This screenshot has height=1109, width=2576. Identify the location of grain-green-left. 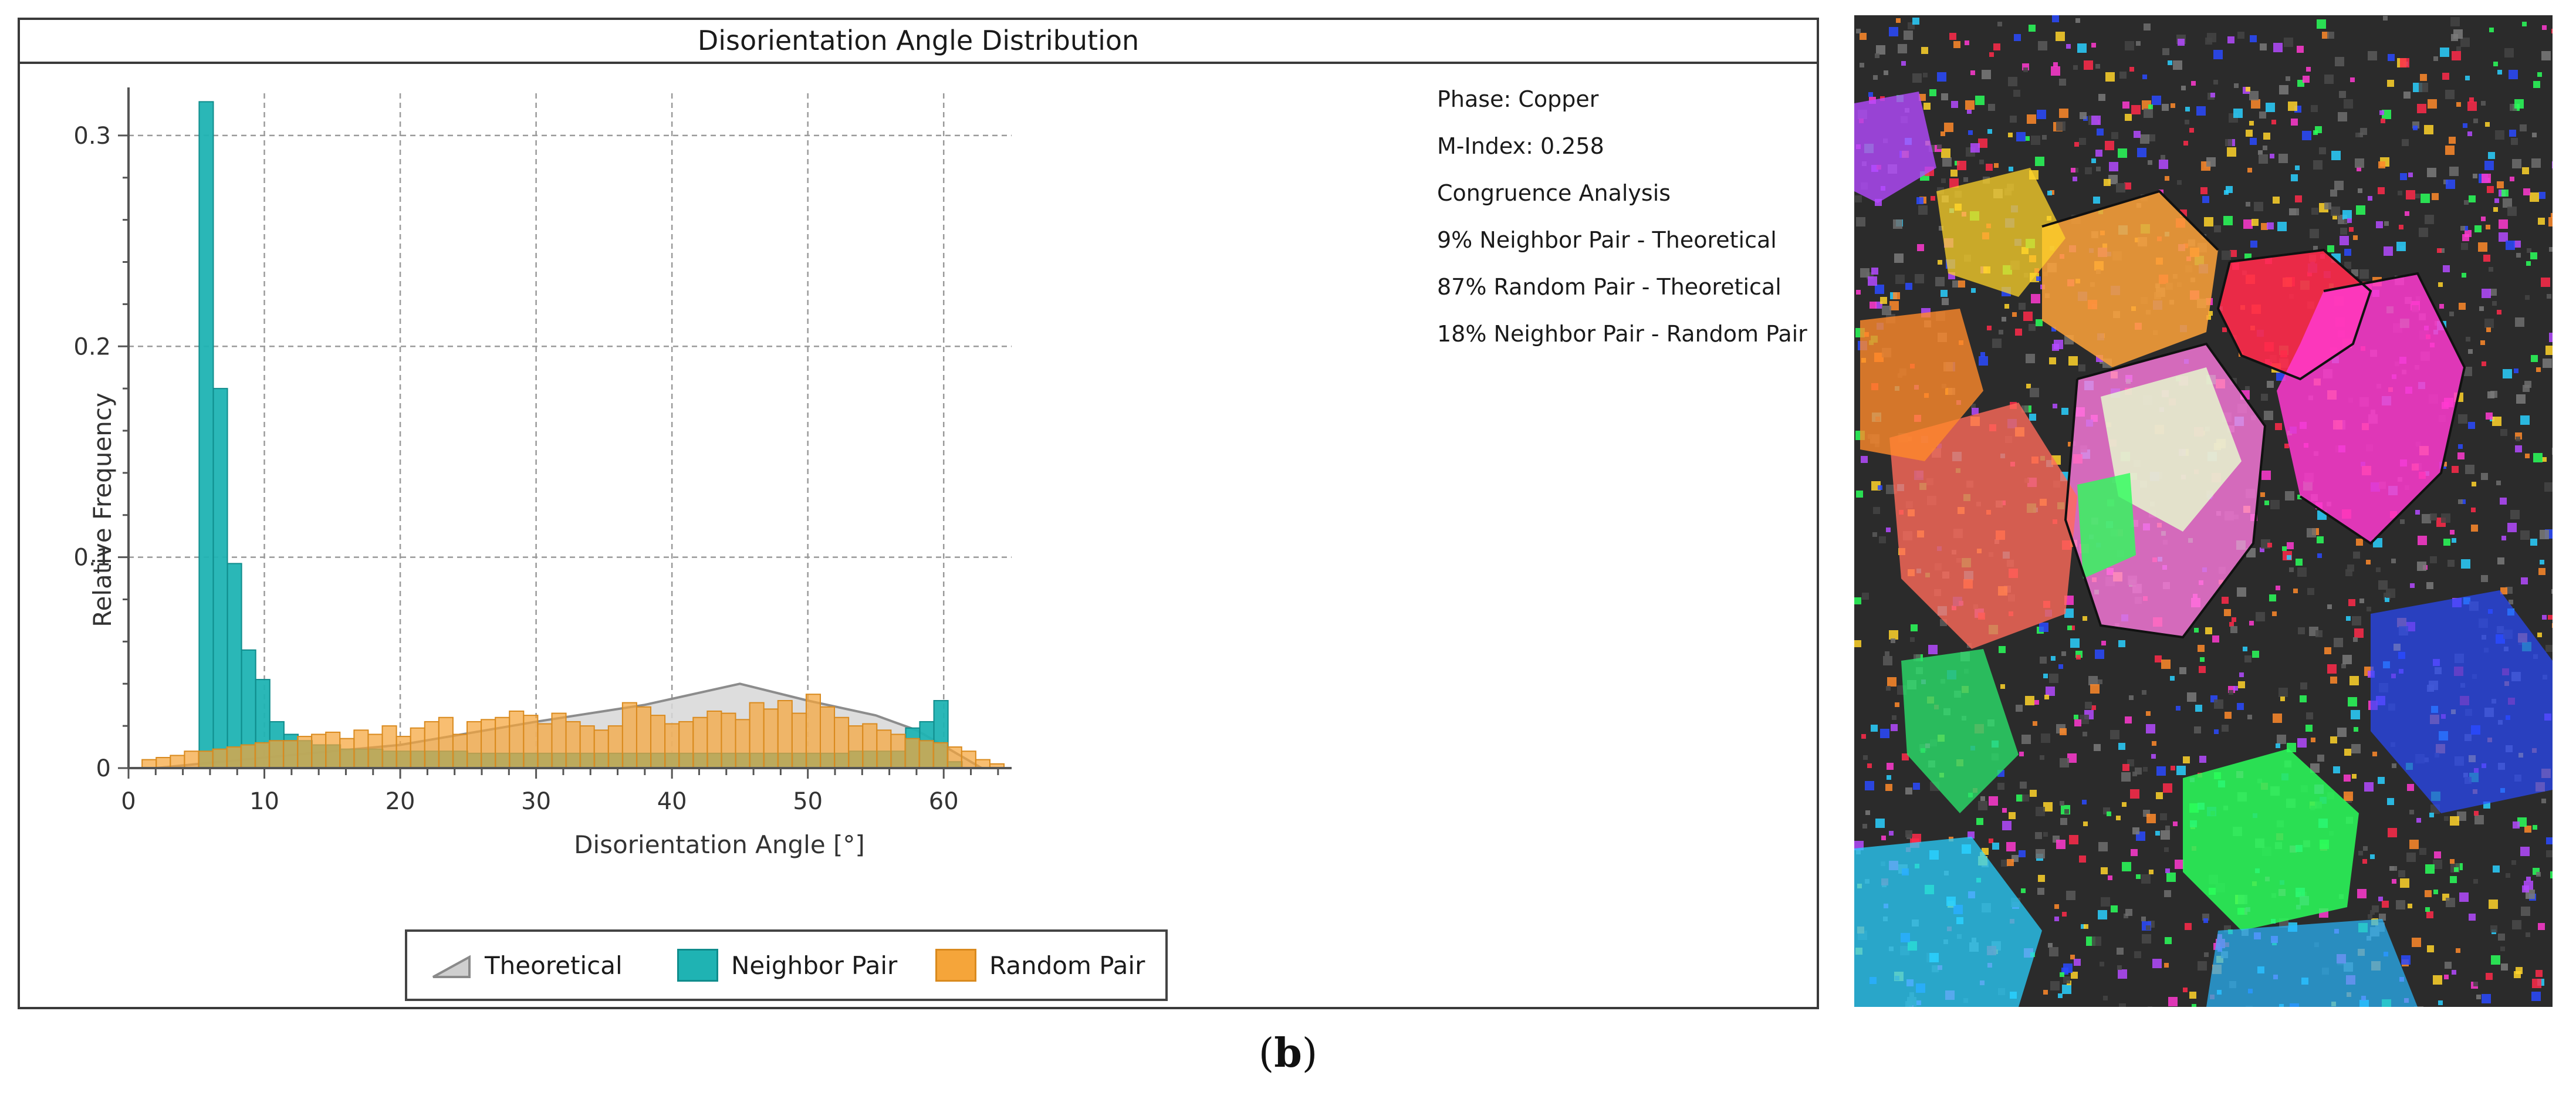
(1960, 731).